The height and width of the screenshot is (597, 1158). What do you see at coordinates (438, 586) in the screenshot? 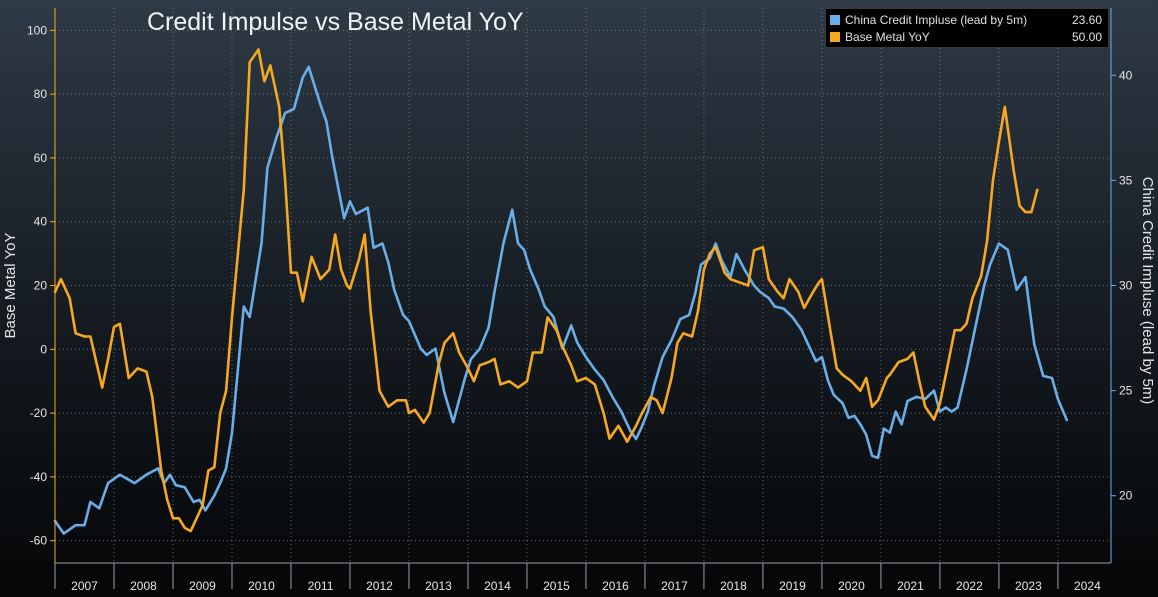
I see `x-tick-label: 2013` at bounding box center [438, 586].